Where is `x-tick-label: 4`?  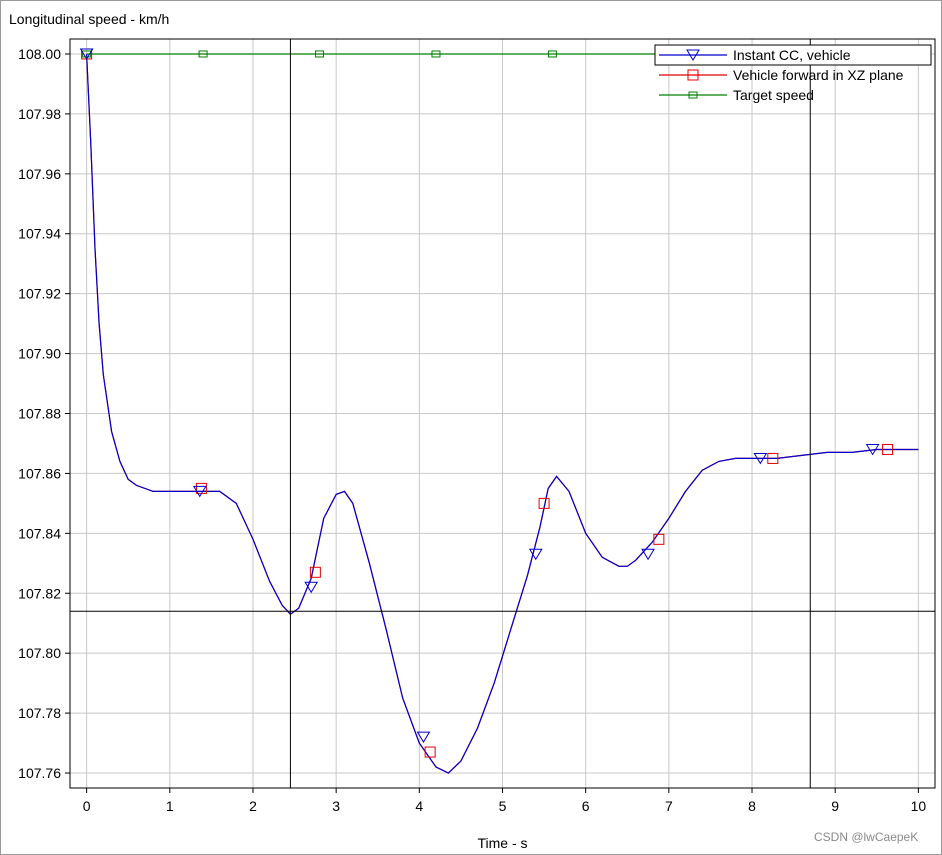 x-tick-label: 4 is located at coordinates (419, 806).